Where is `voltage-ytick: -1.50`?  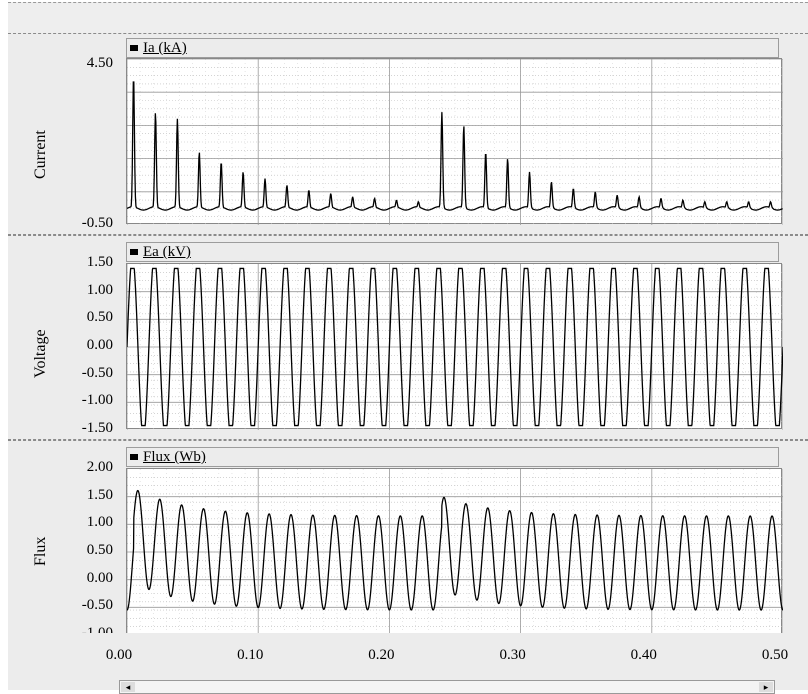 voltage-ytick: -1.50 is located at coordinates (97, 428).